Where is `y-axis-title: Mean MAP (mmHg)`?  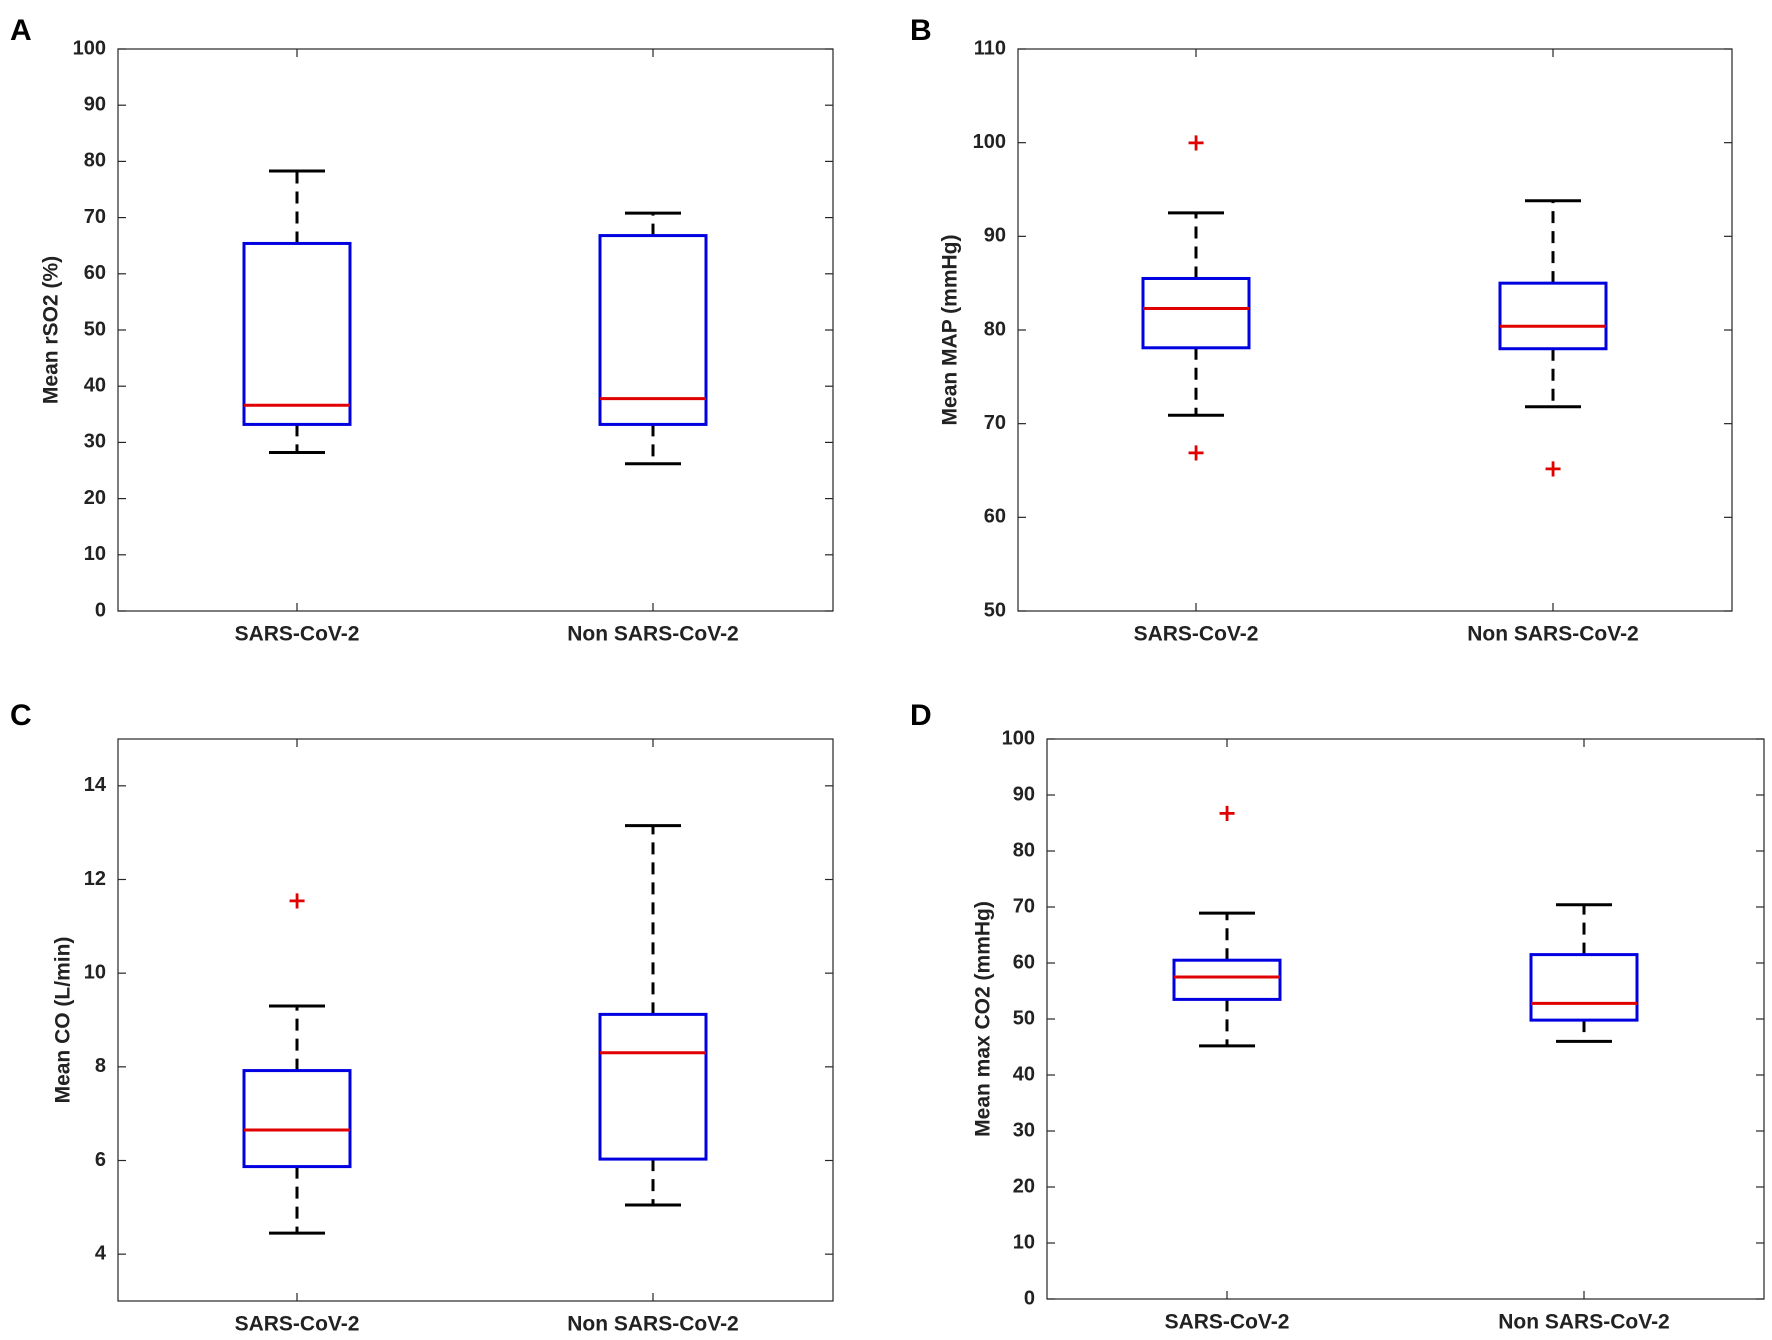
y-axis-title: Mean MAP (mmHg) is located at coordinates (950, 330).